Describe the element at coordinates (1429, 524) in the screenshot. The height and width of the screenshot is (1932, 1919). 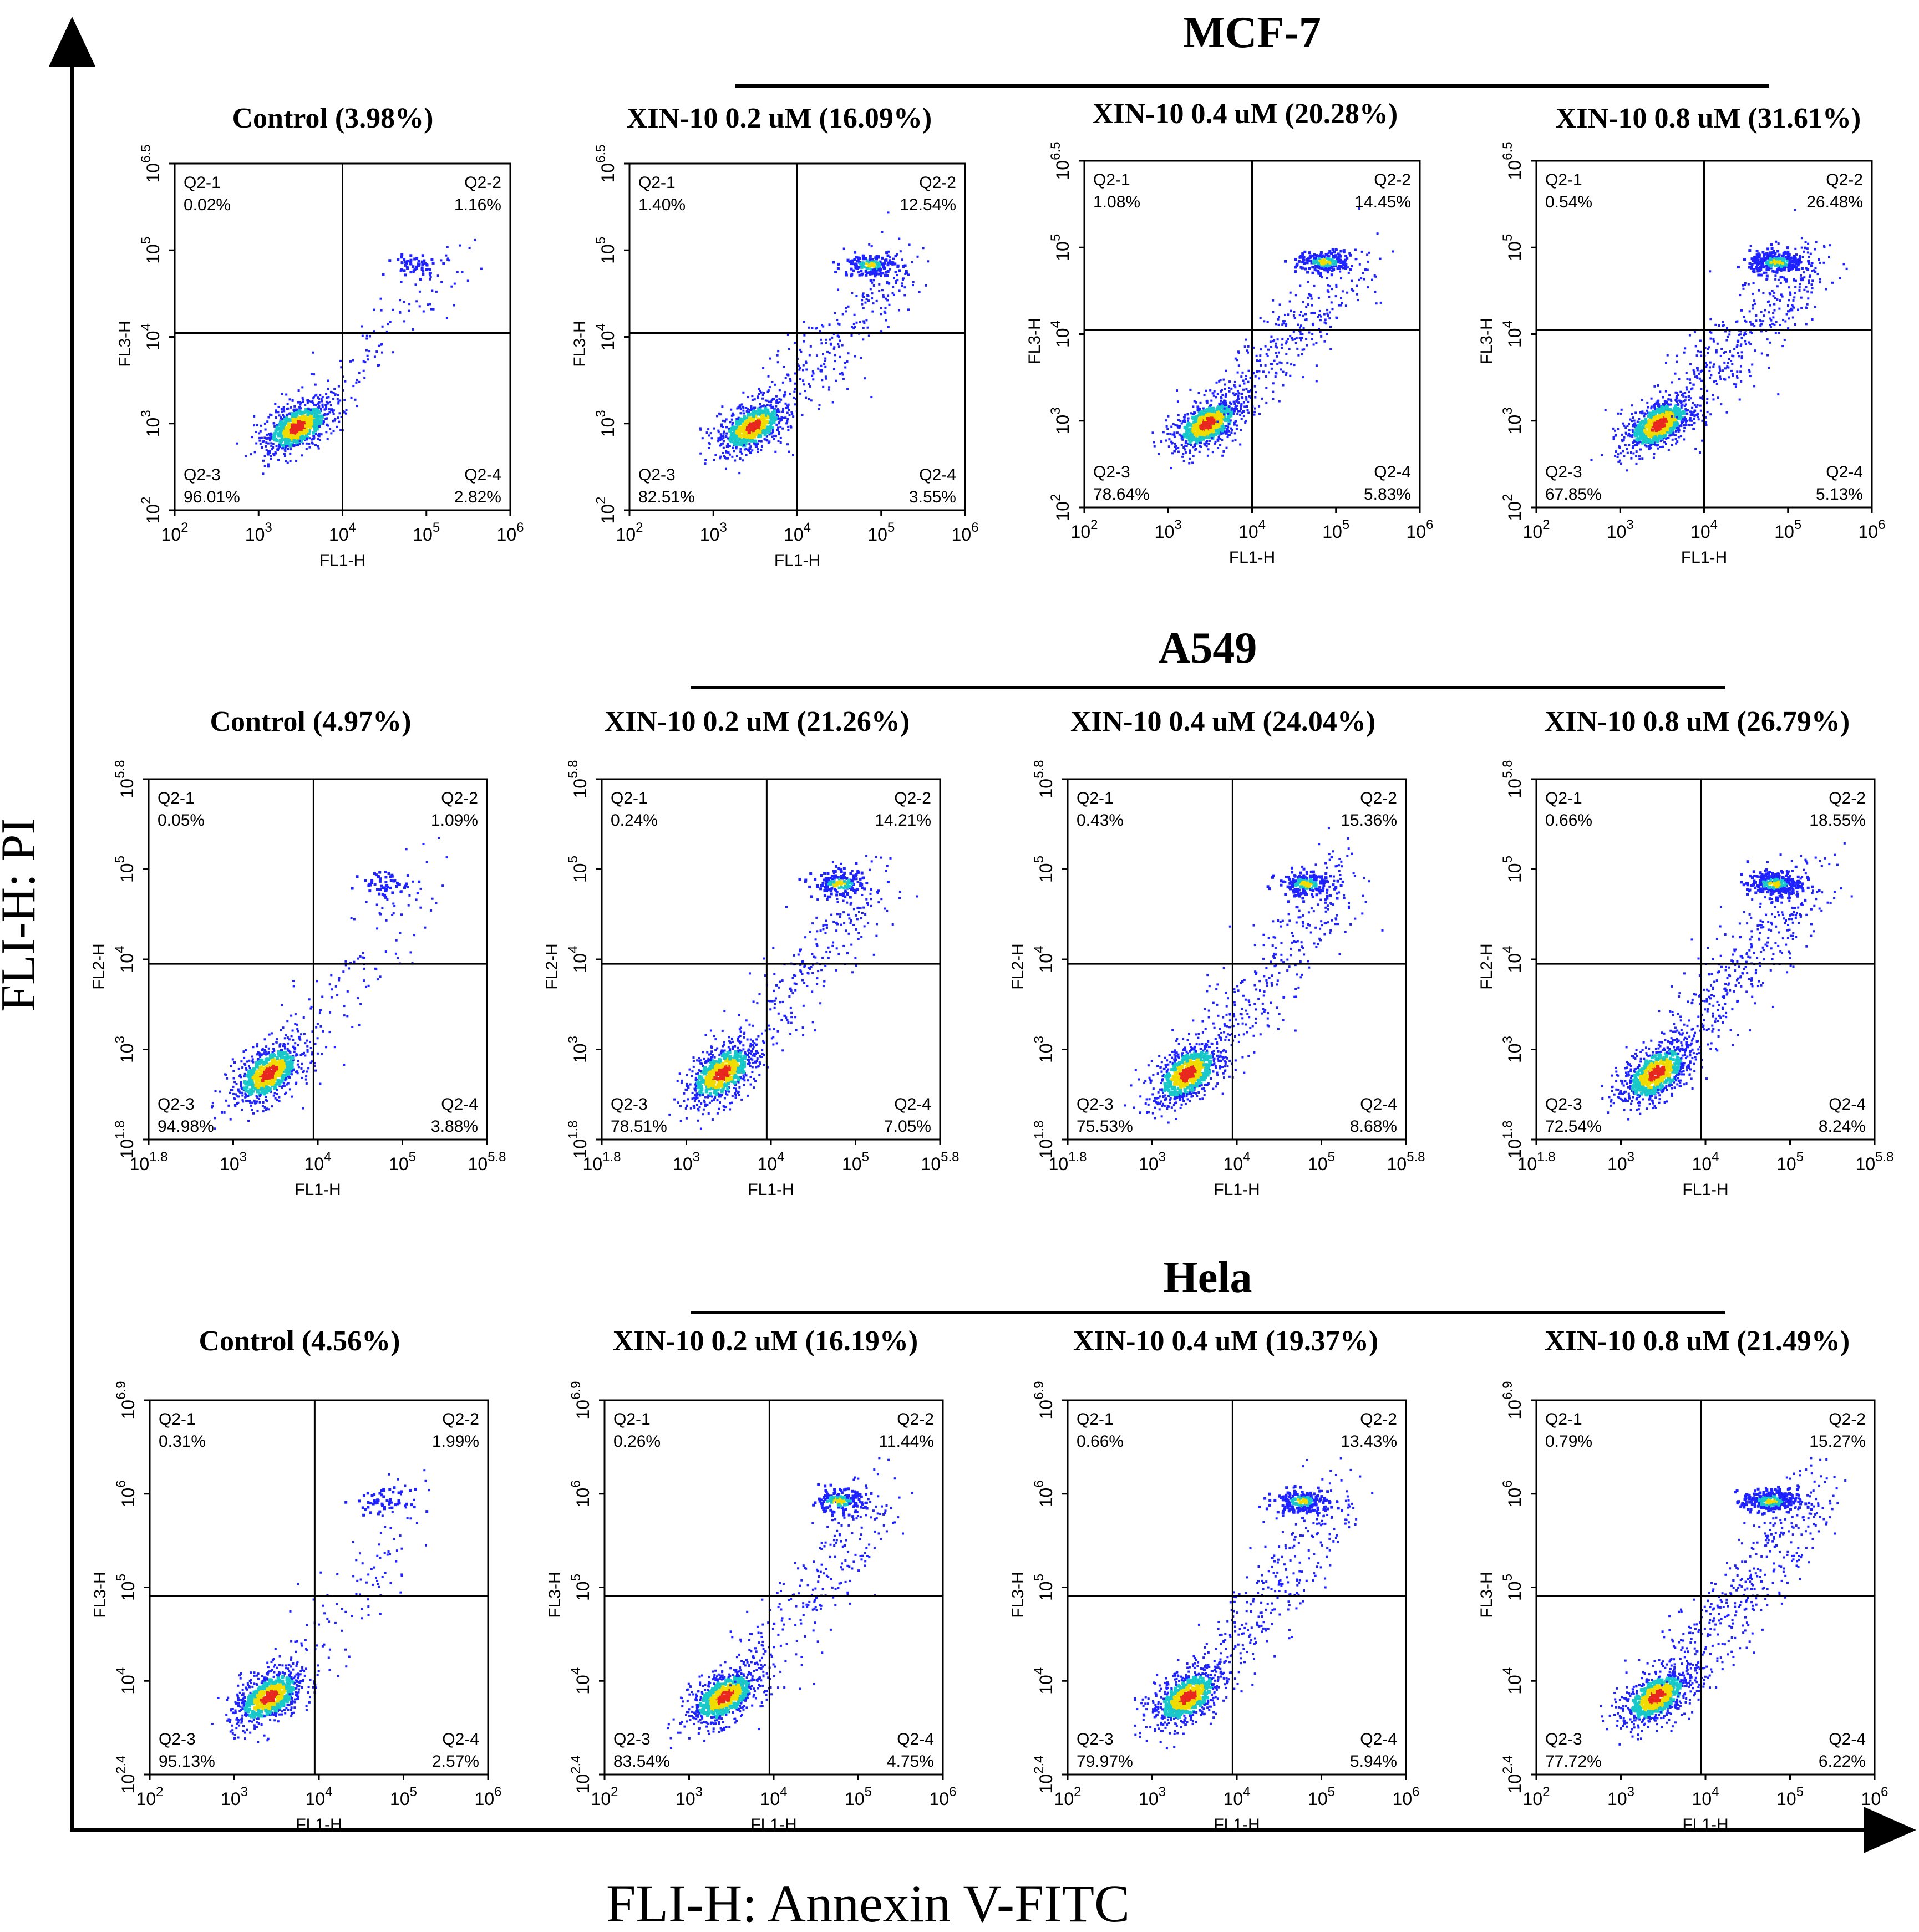
I see `x-tick-exponent: 6` at that location.